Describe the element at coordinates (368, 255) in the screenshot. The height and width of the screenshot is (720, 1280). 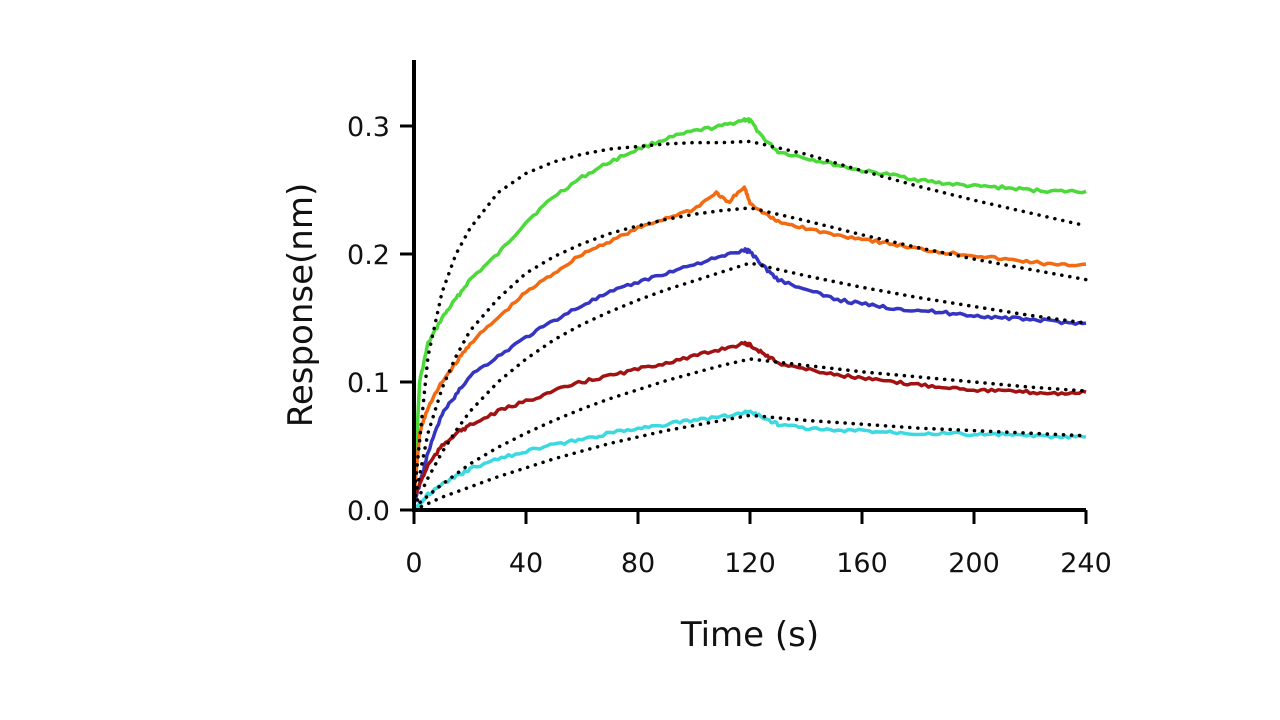
I see `y-tick-label: 0.2` at that location.